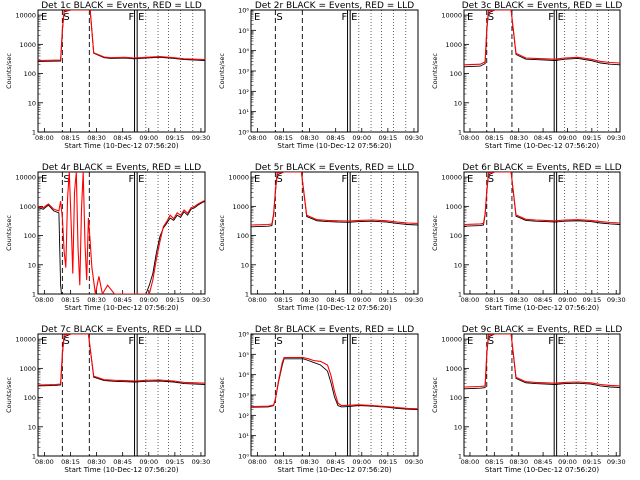 Image resolution: width=640 pixels, height=480 pixels. I want to click on panel-title: Det 4r BLACK = Events, RED = LLD, so click(121, 168).